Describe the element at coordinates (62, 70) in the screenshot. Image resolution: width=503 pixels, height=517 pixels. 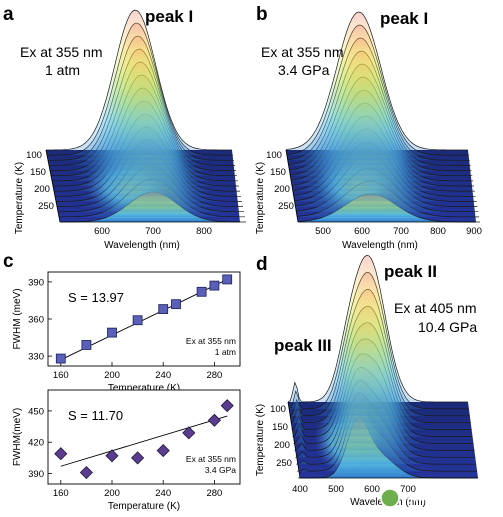
I see `panel-a-pressure: 1 atm` at that location.